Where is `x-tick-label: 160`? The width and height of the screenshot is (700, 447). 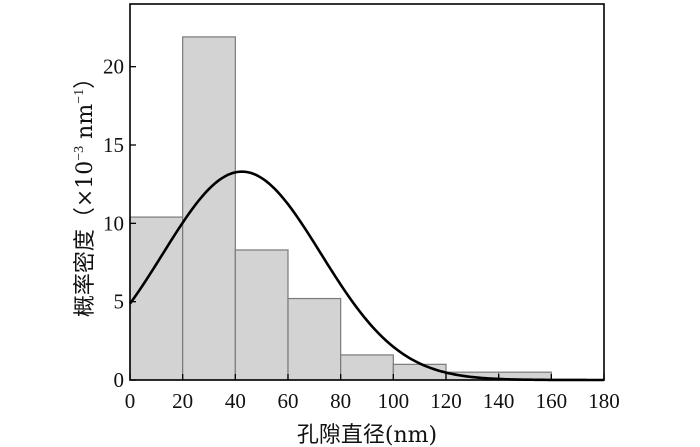
x-tick-label: 160 is located at coordinates (552, 401).